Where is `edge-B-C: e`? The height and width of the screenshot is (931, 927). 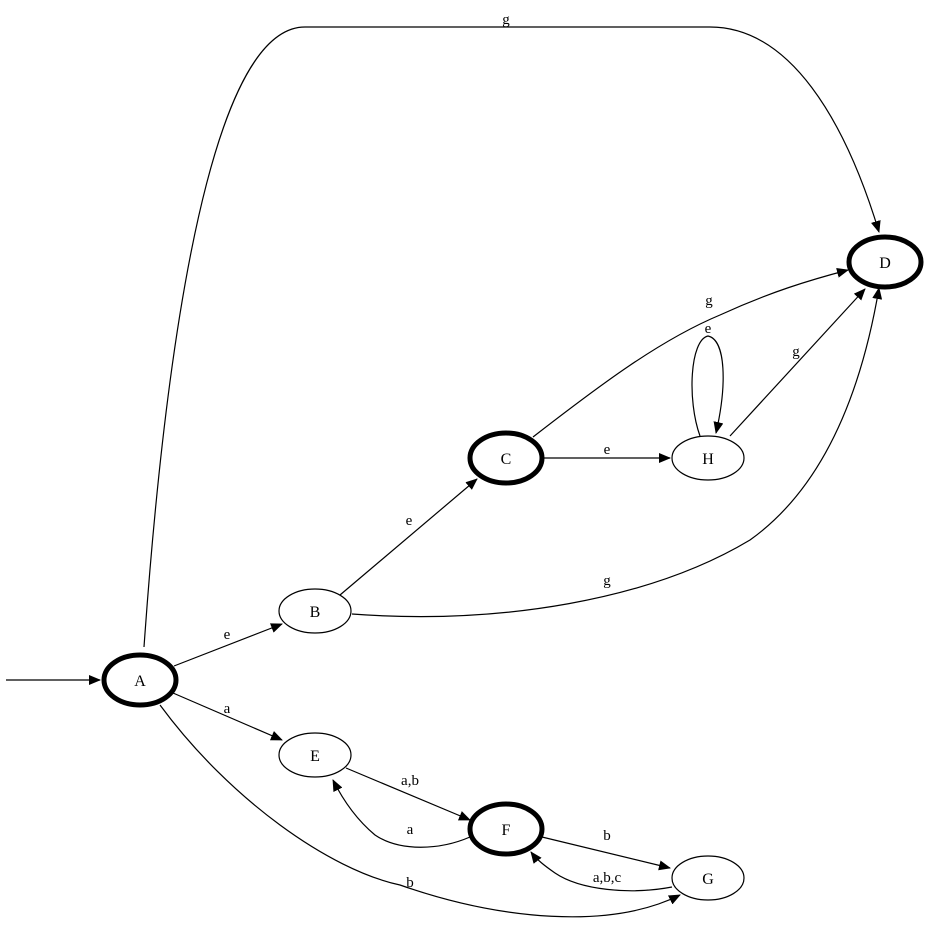 edge-B-C: e is located at coordinates (408, 537).